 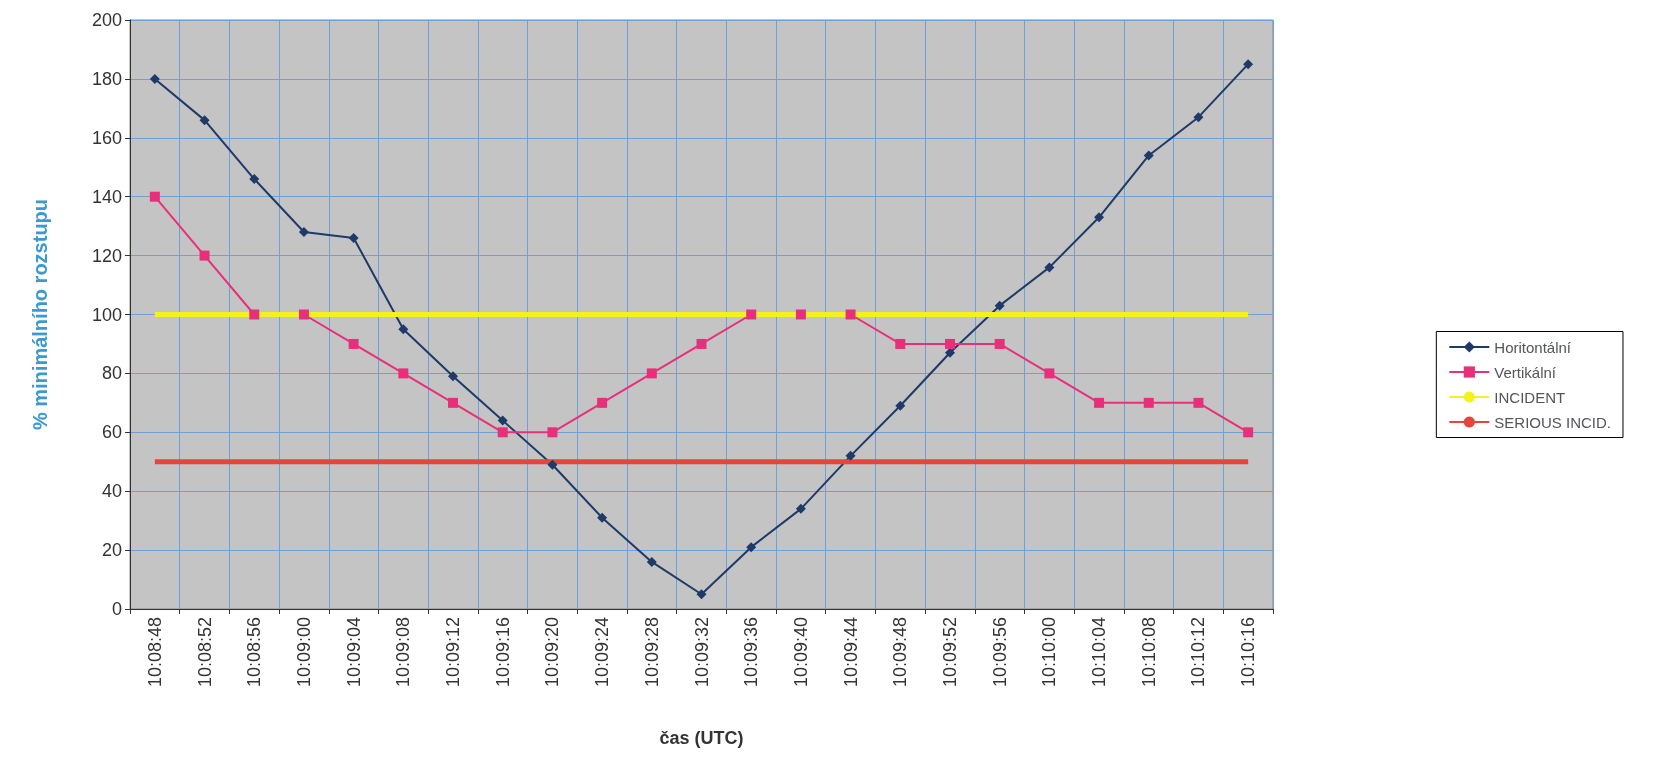 What do you see at coordinates (303, 652) in the screenshot?
I see `x-tick-label: 10:09:00` at bounding box center [303, 652].